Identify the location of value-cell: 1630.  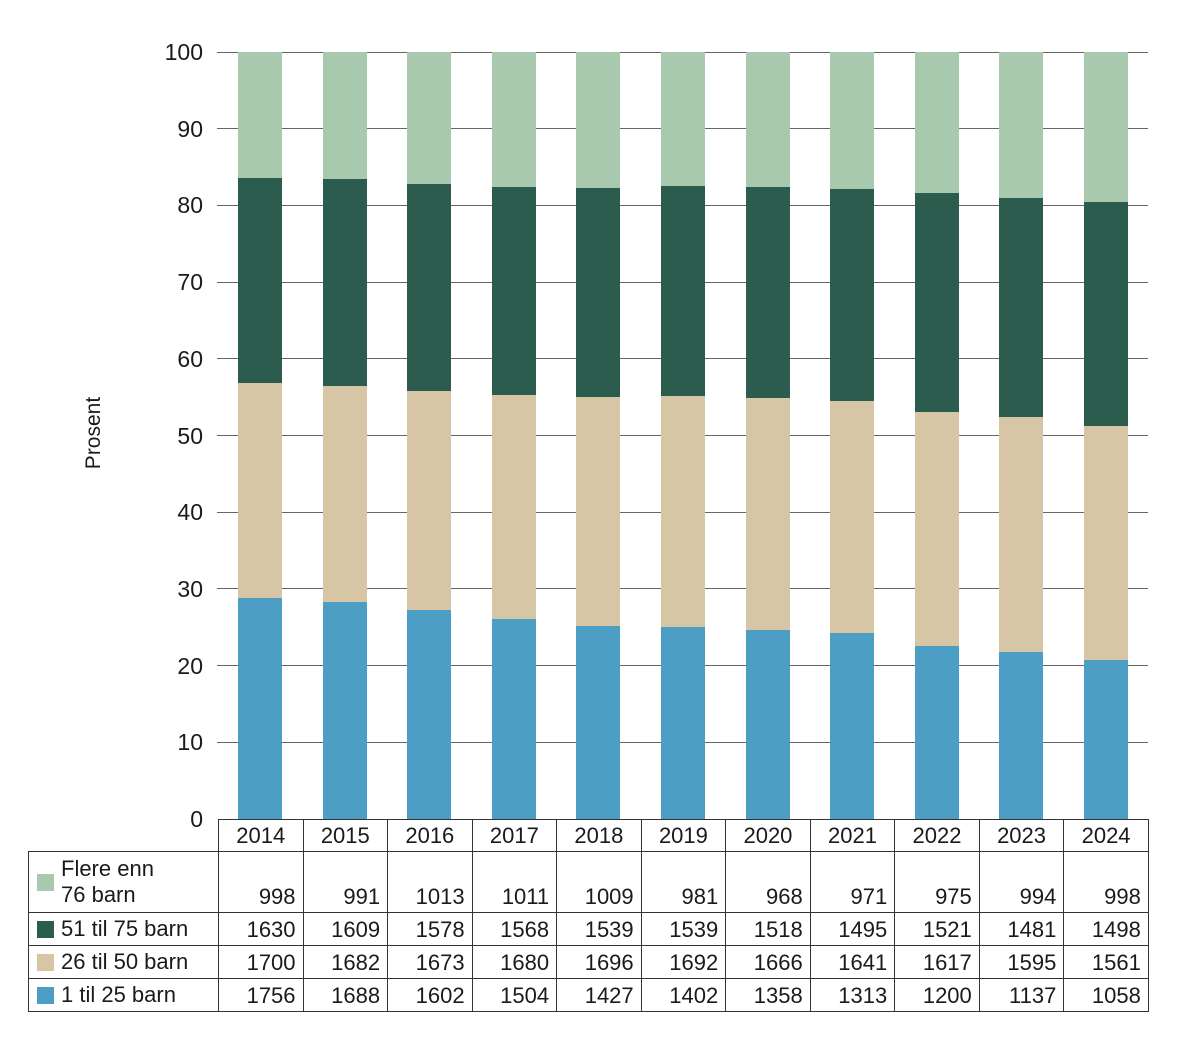
(261, 929).